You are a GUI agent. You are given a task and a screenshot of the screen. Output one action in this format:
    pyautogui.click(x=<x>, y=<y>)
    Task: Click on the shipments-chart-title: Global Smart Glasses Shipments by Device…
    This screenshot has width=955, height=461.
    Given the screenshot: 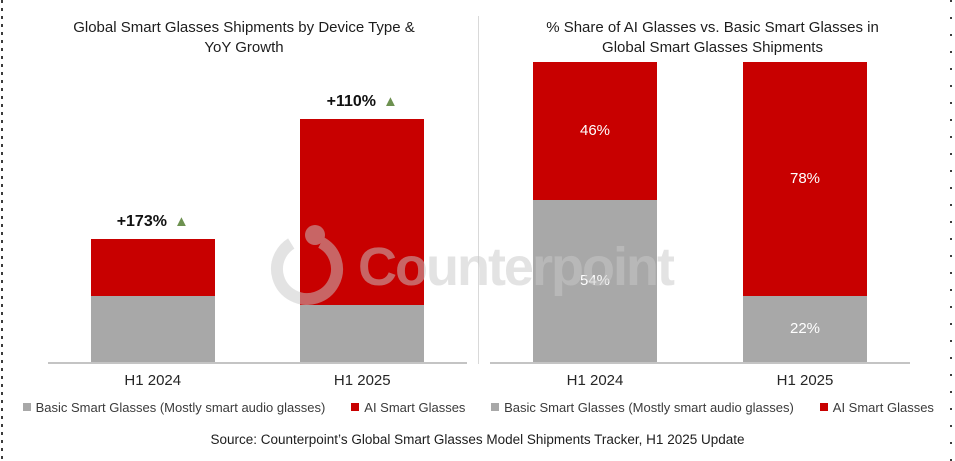 What is the action you would take?
    pyautogui.click(x=244, y=37)
    